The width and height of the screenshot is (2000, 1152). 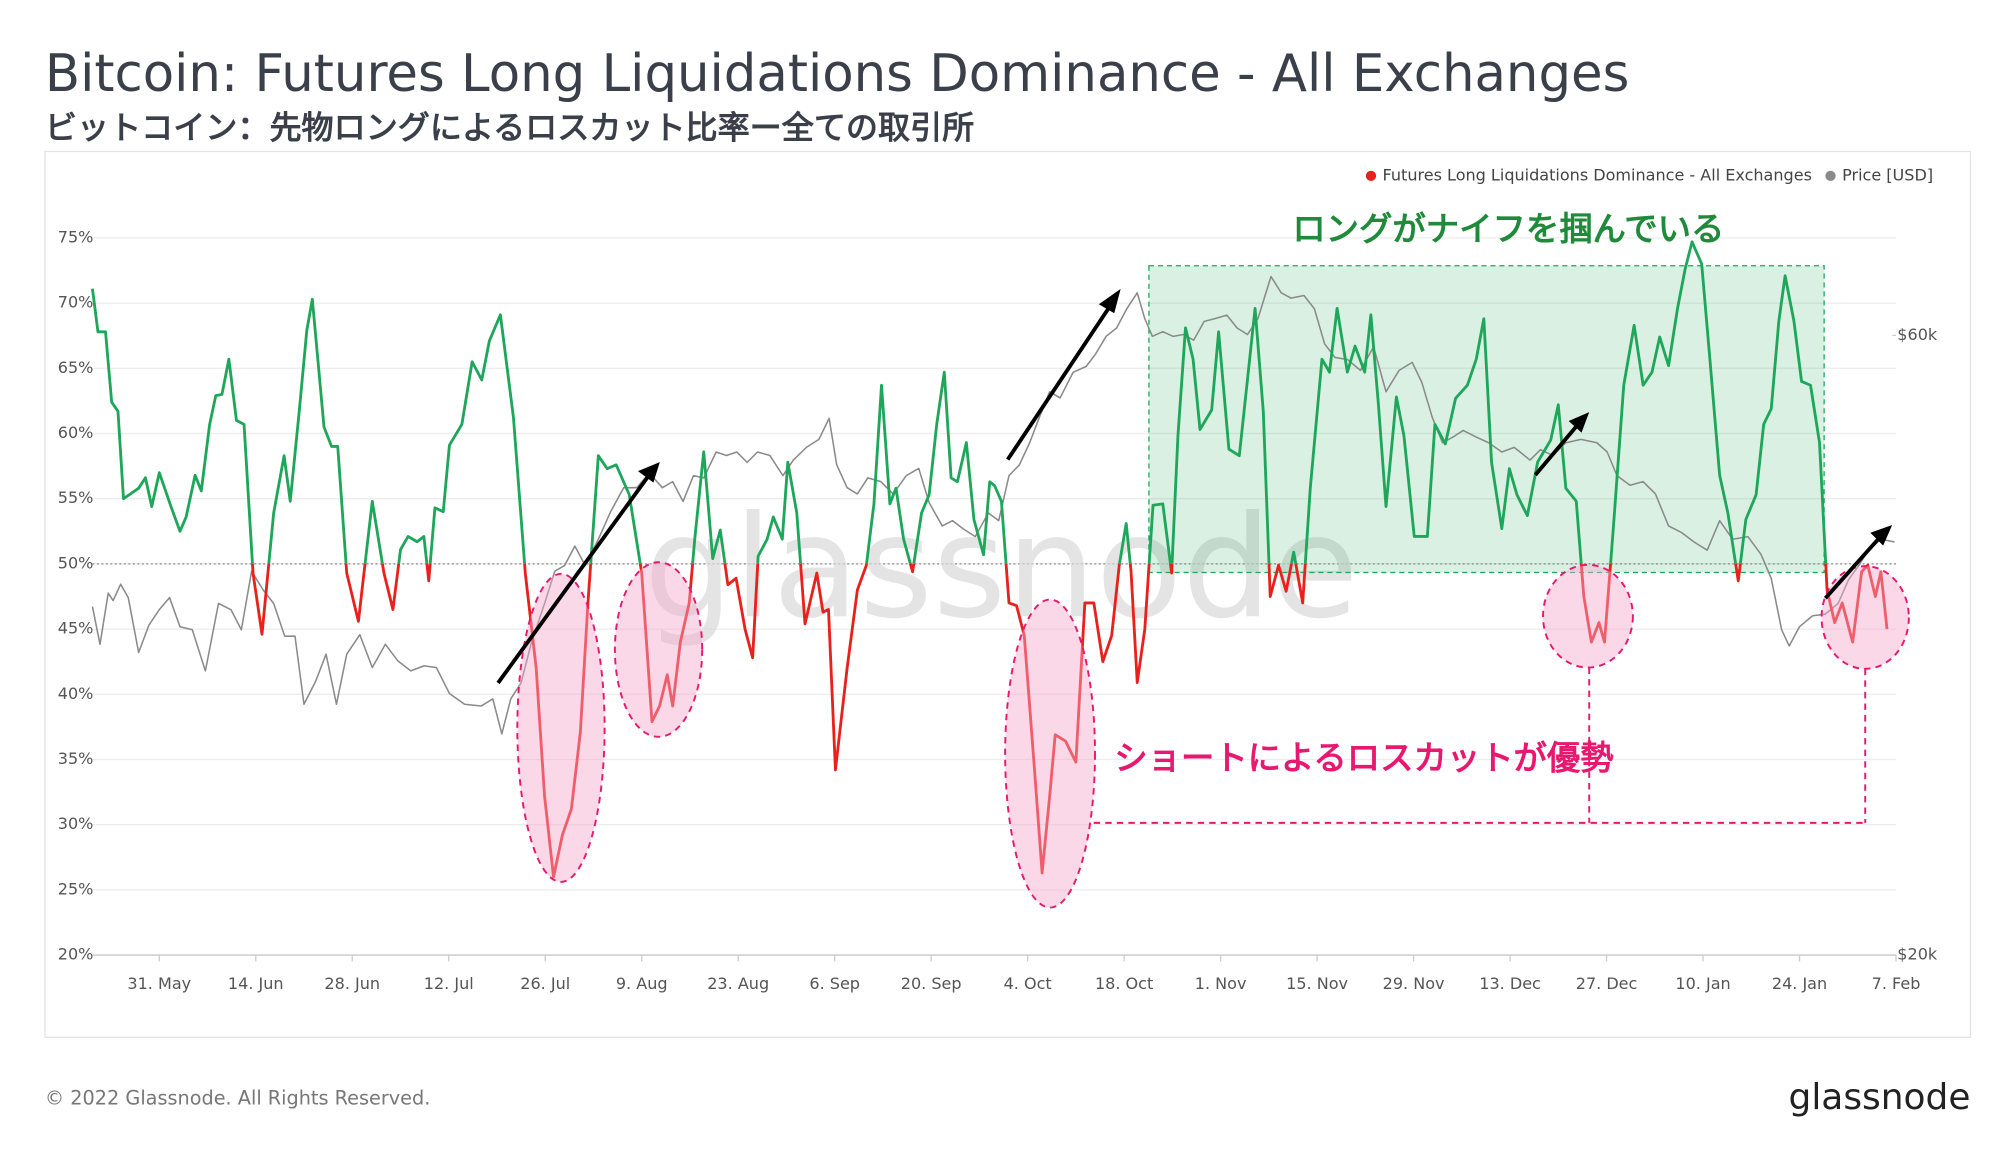 I want to click on y-tick-label: 45%, so click(x=76, y=628).